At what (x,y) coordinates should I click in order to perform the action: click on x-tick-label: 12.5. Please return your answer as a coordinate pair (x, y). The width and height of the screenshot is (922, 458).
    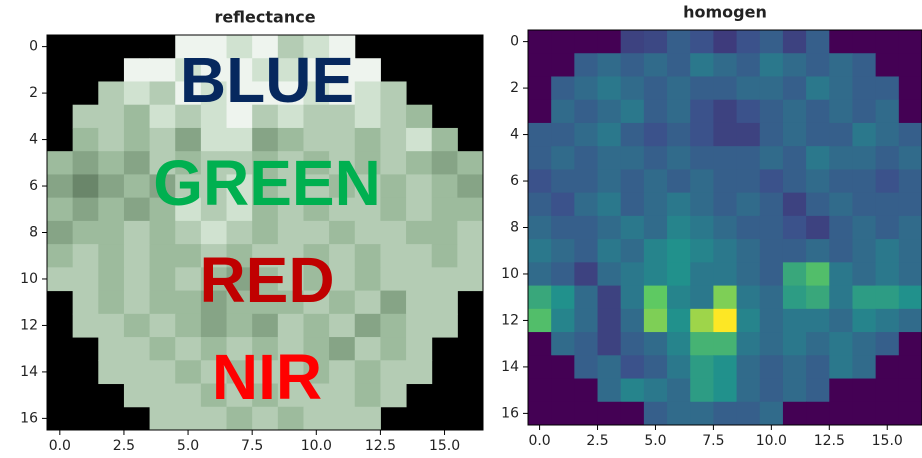
    Looking at the image, I should click on (380, 446).